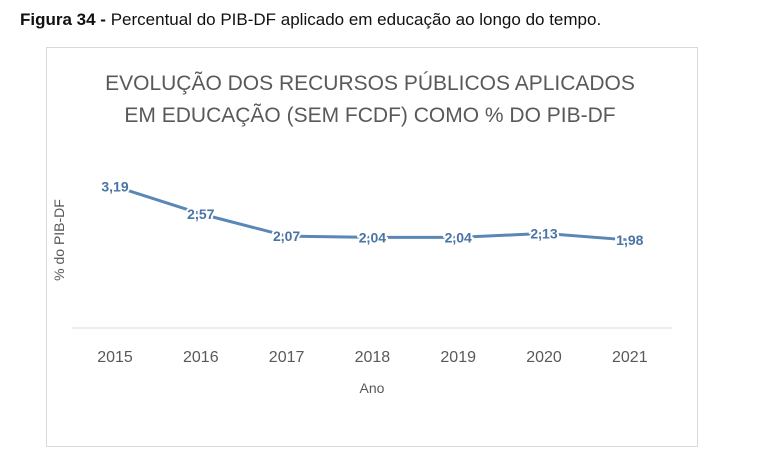 This screenshot has height=459, width=768. Describe the element at coordinates (370, 83) in the screenshot. I see `chart-title-line-1: EVOLUÇÃO DOS RECURSOS PÚBLICOS APLICADOS` at that location.